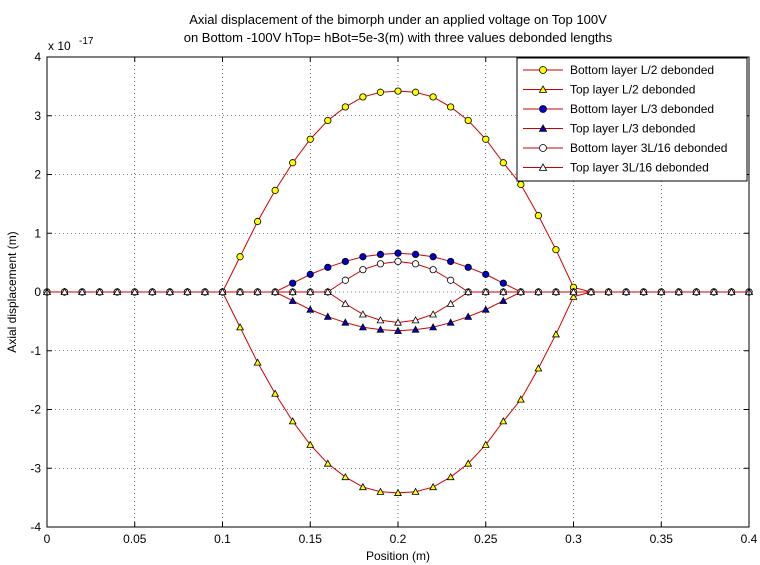 The image size is (760, 565). What do you see at coordinates (37, 292) in the screenshot?
I see `y-tick-label: 0` at bounding box center [37, 292].